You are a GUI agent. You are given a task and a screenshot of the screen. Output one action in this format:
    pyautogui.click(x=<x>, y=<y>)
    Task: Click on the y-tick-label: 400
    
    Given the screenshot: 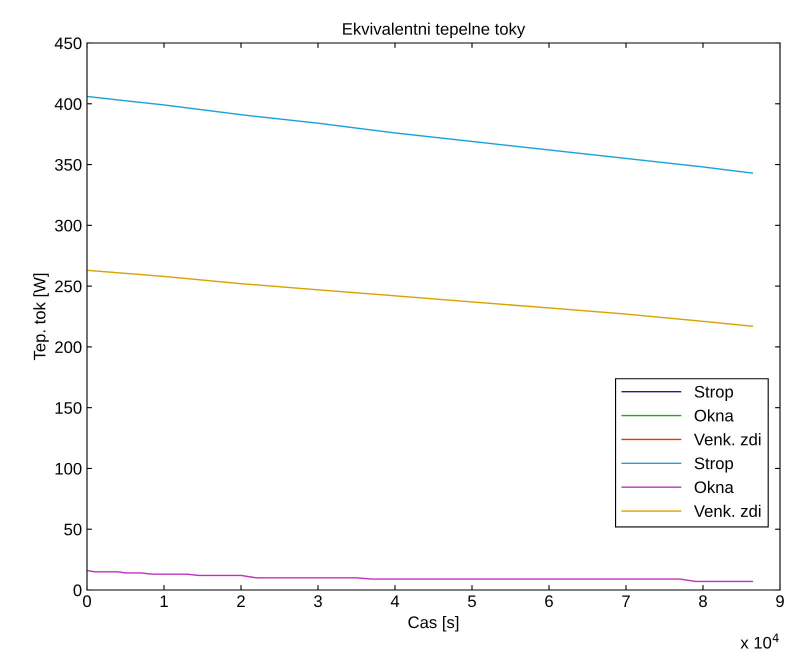 What is the action you would take?
    pyautogui.click(x=68, y=104)
    